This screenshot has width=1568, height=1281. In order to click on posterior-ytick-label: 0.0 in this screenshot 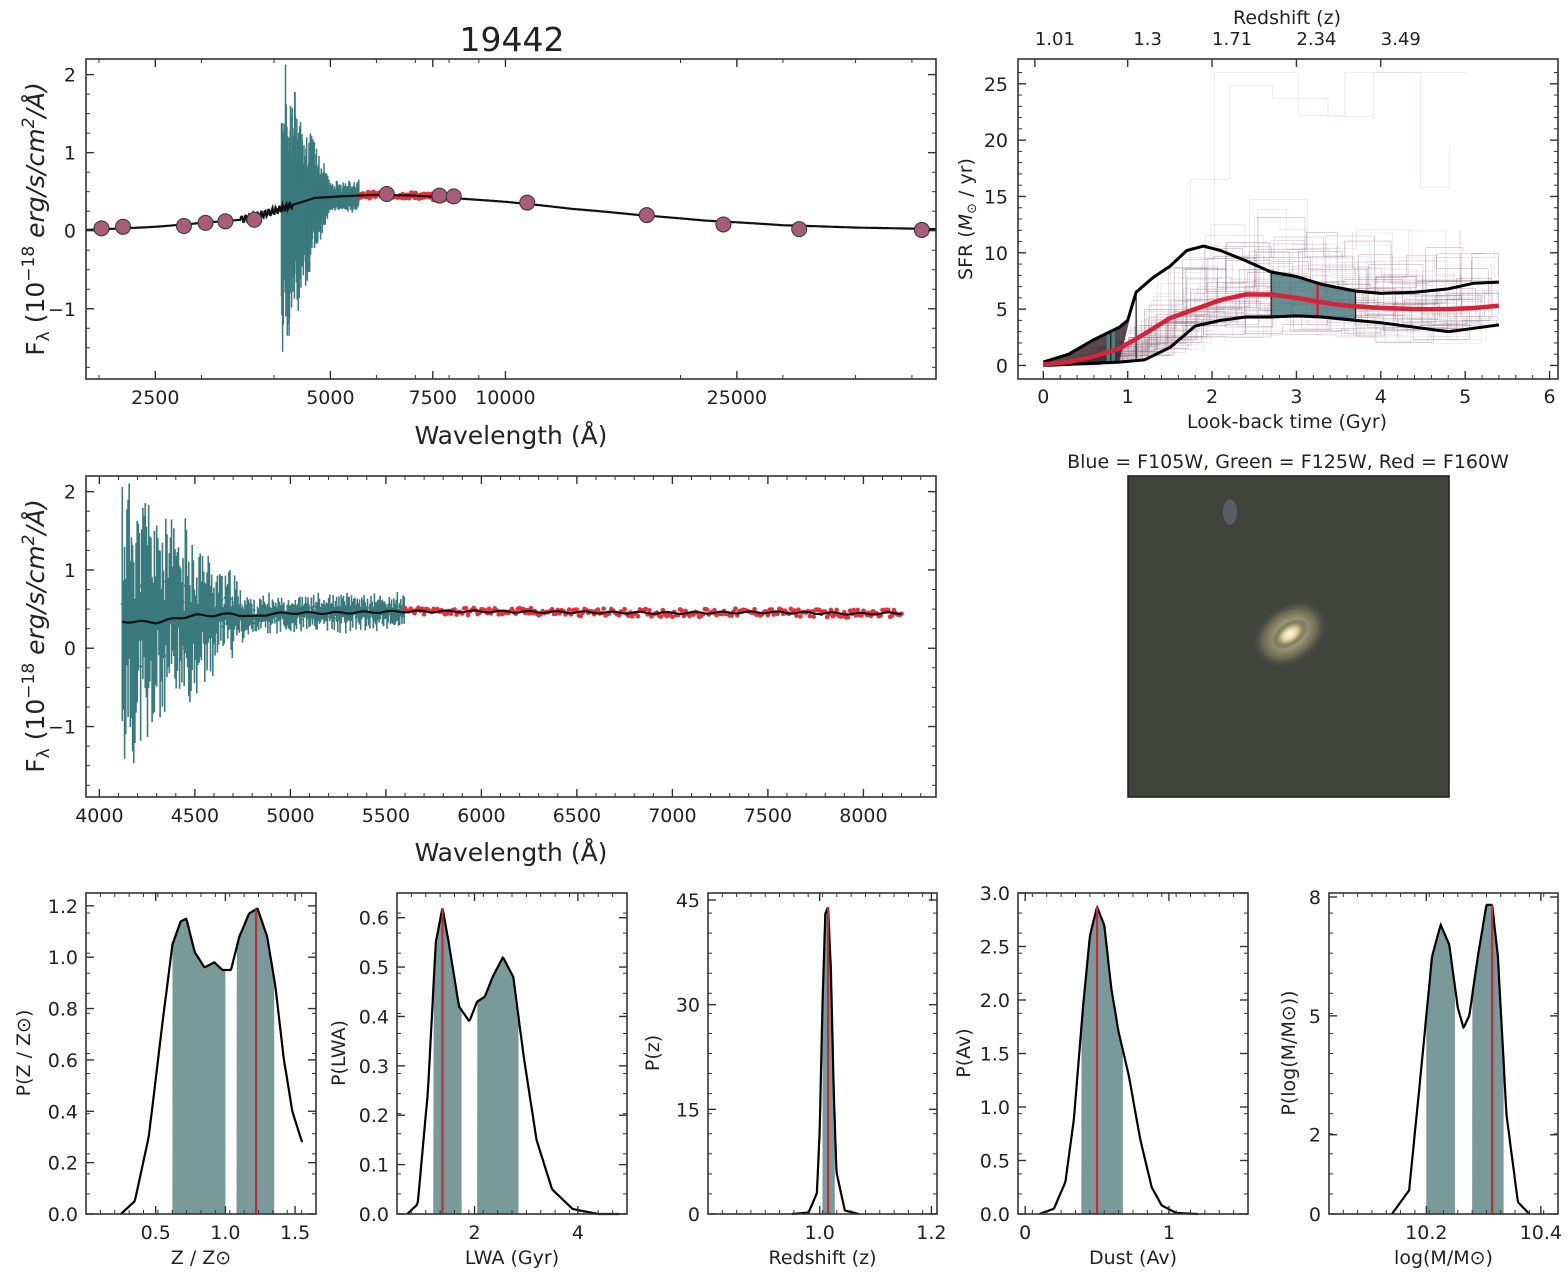, I will do `click(63, 1215)`.